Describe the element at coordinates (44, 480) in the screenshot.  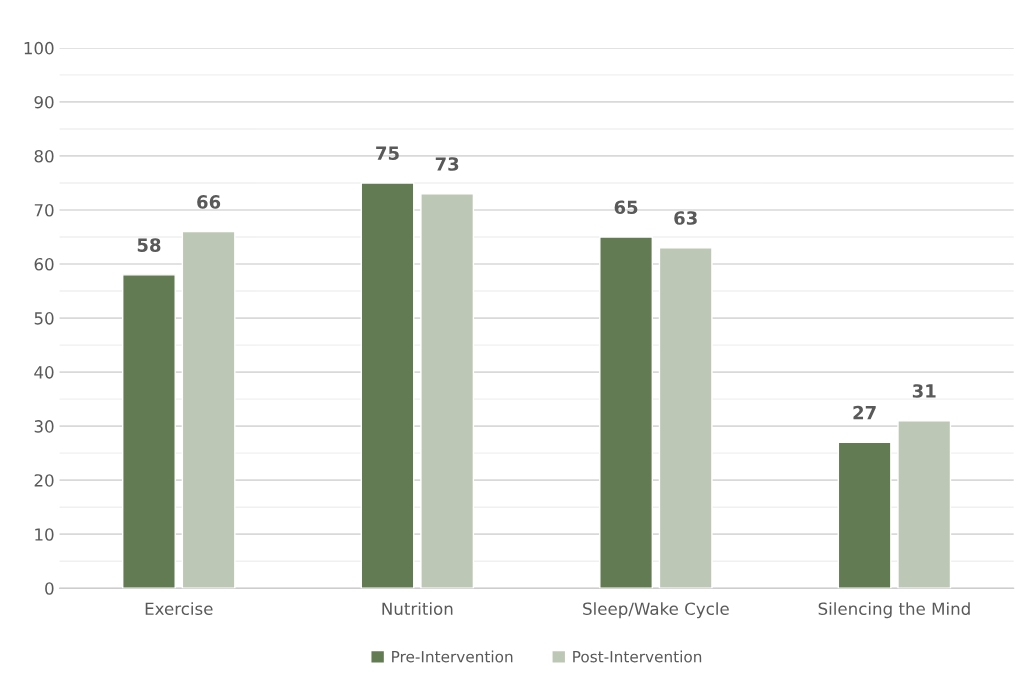
I see `y-tick-label: 20` at that location.